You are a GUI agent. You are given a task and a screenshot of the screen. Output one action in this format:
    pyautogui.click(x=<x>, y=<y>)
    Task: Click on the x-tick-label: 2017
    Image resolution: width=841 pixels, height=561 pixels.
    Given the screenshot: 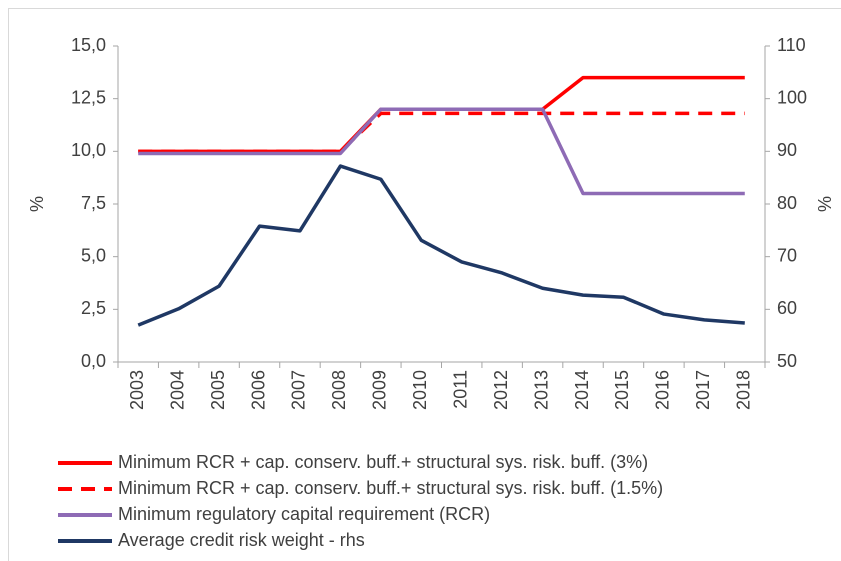 What is the action you would take?
    pyautogui.click(x=703, y=390)
    